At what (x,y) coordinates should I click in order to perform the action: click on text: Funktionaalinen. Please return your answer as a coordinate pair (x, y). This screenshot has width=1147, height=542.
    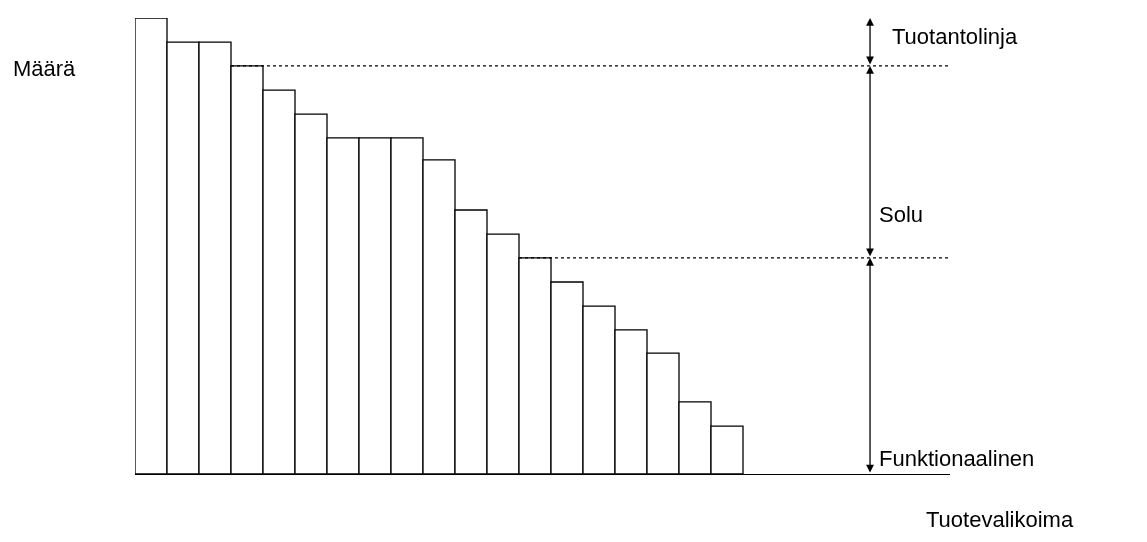
    Looking at the image, I should click on (957, 458).